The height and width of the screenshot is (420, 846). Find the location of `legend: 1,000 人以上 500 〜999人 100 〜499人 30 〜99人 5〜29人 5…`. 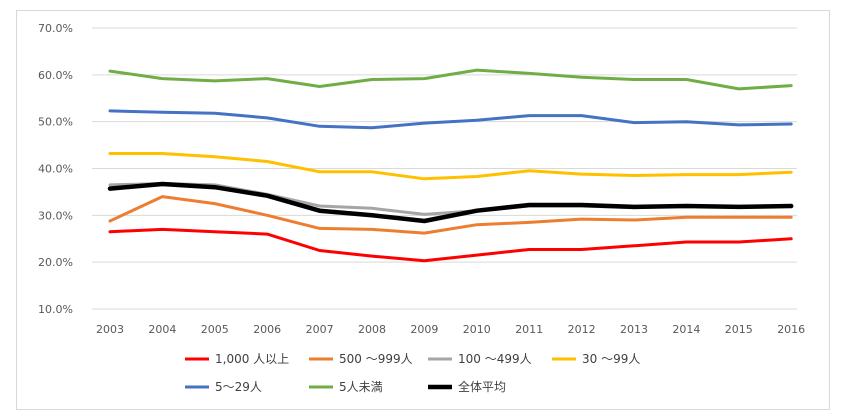

legend: 1,000 人以上 500 〜999人 100 〜499人 30 〜99人 5〜29人 5… is located at coordinates (412, 373).